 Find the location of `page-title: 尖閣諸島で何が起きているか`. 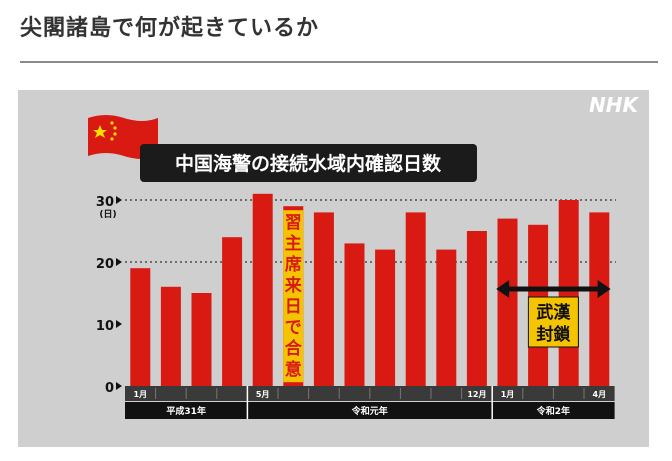

page-title: 尖閣諸島で何が起きているか is located at coordinates (170, 28).